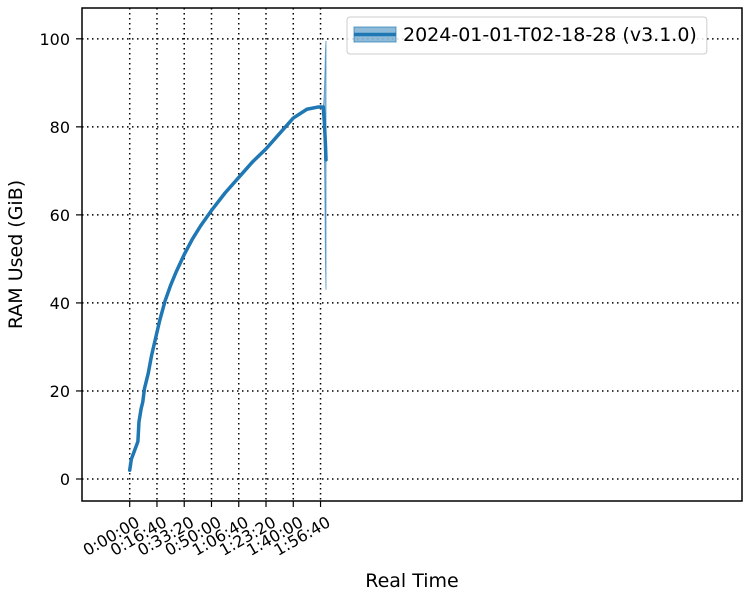 Image resolution: width=750 pixels, height=600 pixels. I want to click on y-tick-label: 20, so click(60, 391).